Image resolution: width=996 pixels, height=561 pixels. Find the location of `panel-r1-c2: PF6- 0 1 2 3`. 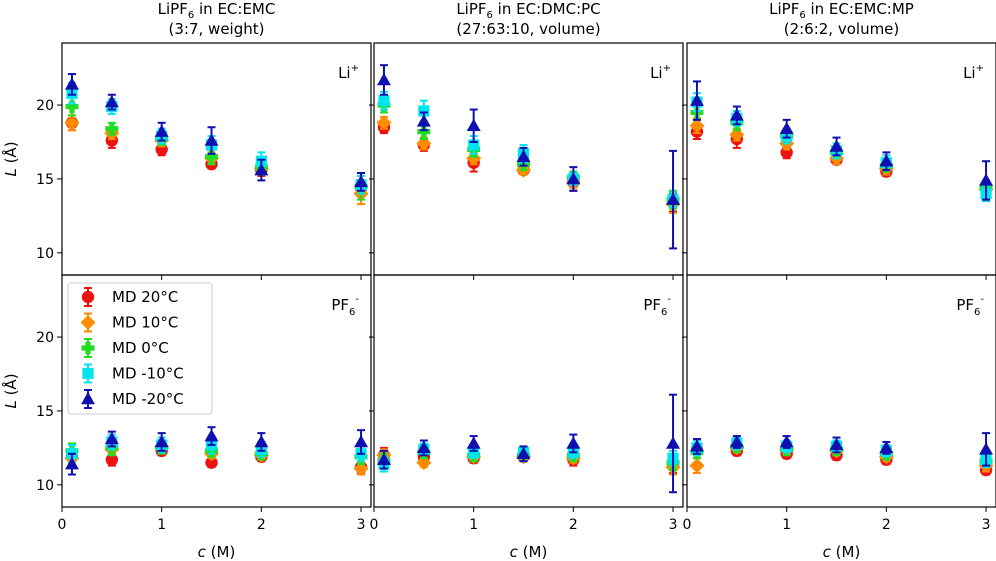

panel-r1-c2: PF6- 0 1 2 3 is located at coordinates (839, 403).